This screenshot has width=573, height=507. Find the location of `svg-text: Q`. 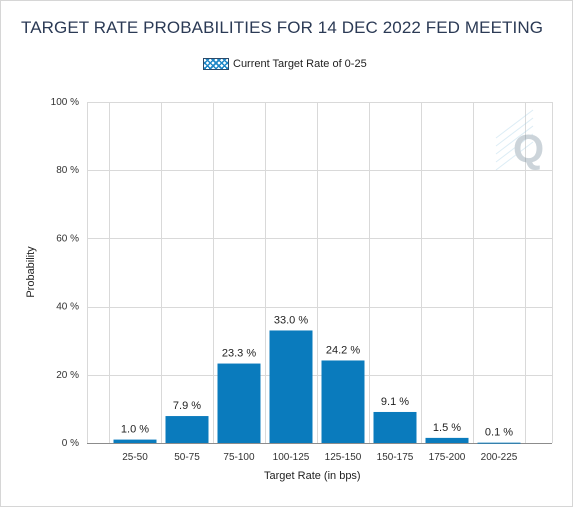

svg-text: Q is located at coordinates (528, 149).